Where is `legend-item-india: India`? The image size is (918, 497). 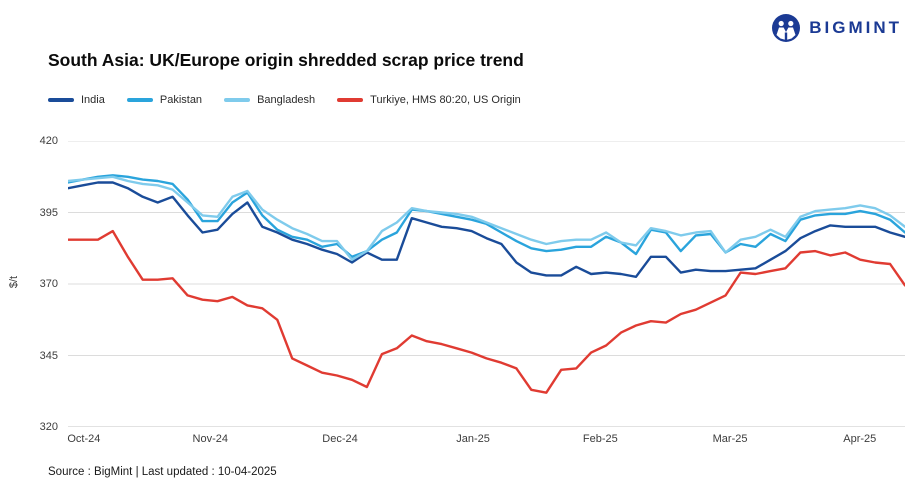
legend-item-india: India is located at coordinates (76, 100).